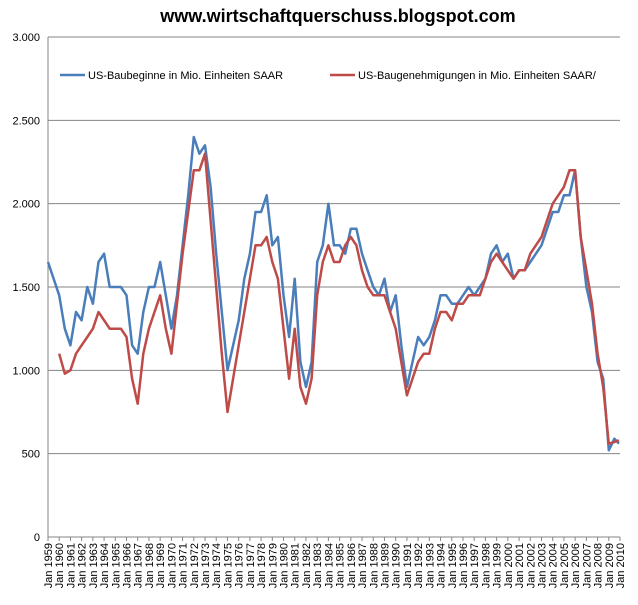 The width and height of the screenshot is (638, 605). Describe the element at coordinates (26, 371) in the screenshot. I see `y-tick-label: 1.000` at that location.